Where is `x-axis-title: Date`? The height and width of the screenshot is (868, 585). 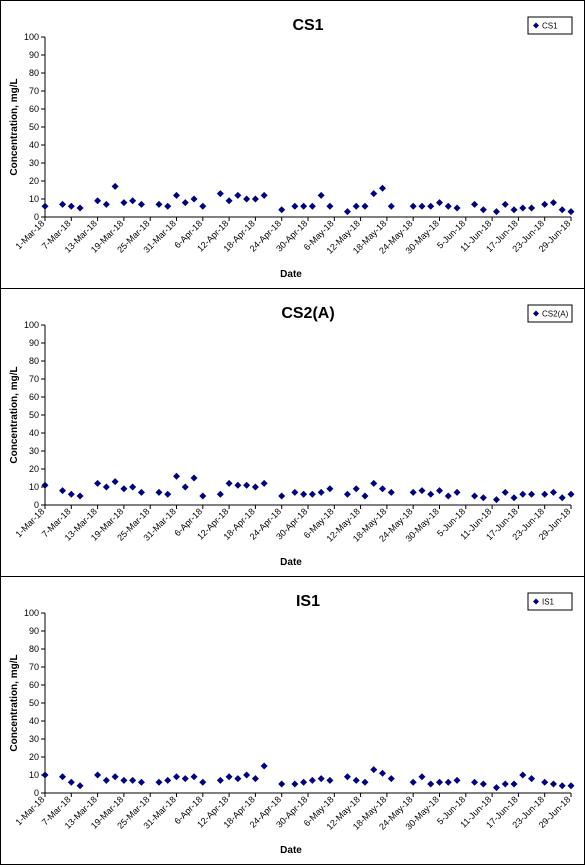 x-axis-title: Date is located at coordinates (291, 562).